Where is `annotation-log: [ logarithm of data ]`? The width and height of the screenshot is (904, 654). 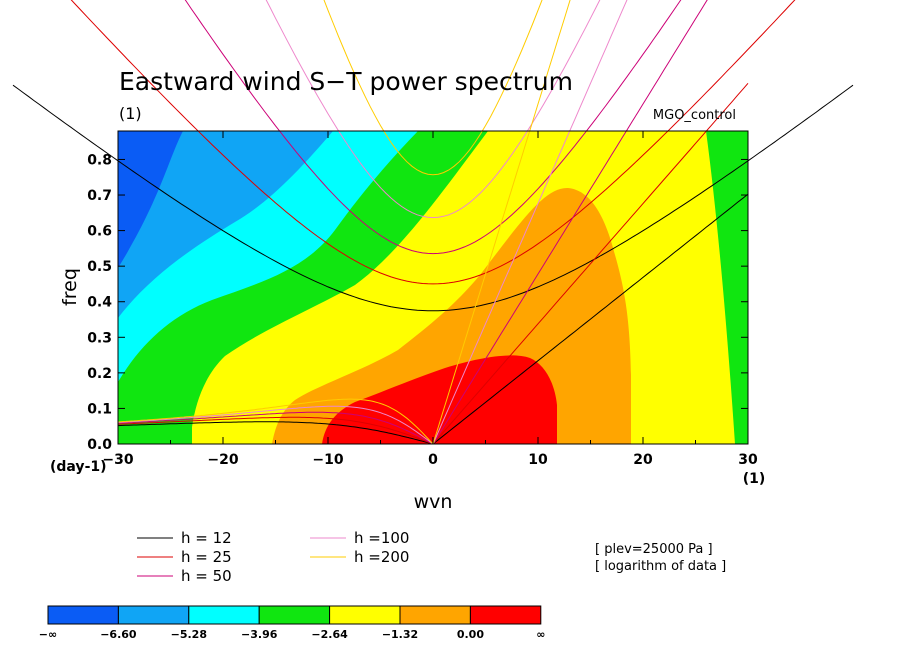
annotation-log: [ logarithm of data ] is located at coordinates (660, 566).